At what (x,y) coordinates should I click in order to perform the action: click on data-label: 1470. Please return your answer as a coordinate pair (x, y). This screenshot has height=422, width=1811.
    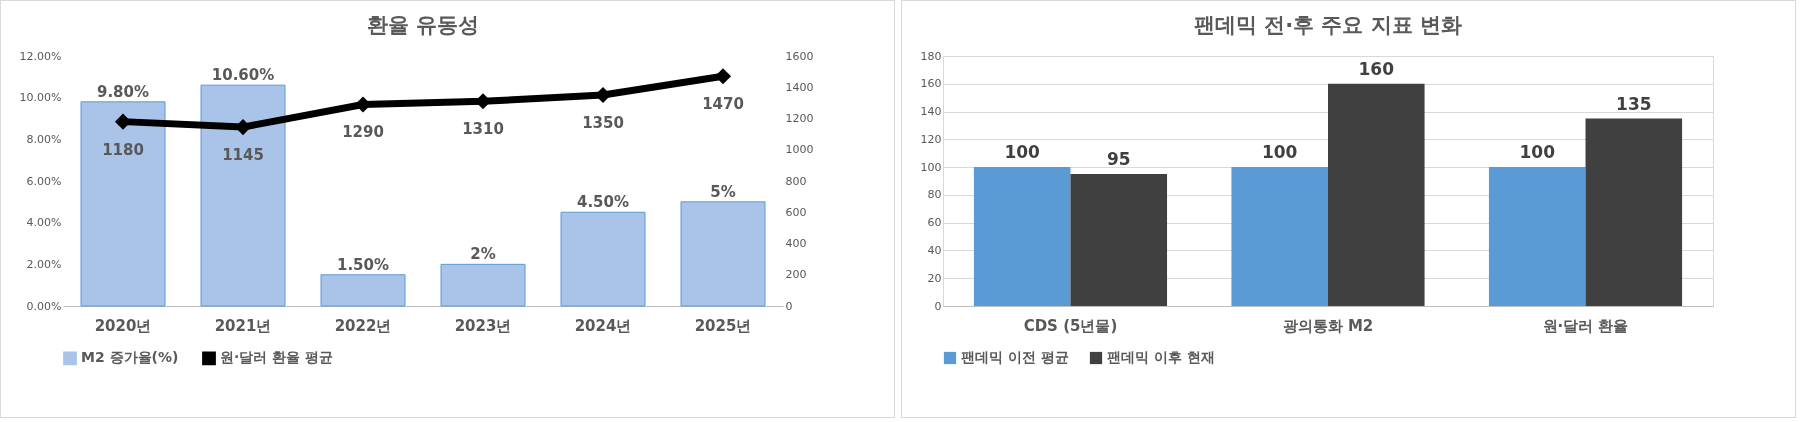
    Looking at the image, I should click on (723, 104).